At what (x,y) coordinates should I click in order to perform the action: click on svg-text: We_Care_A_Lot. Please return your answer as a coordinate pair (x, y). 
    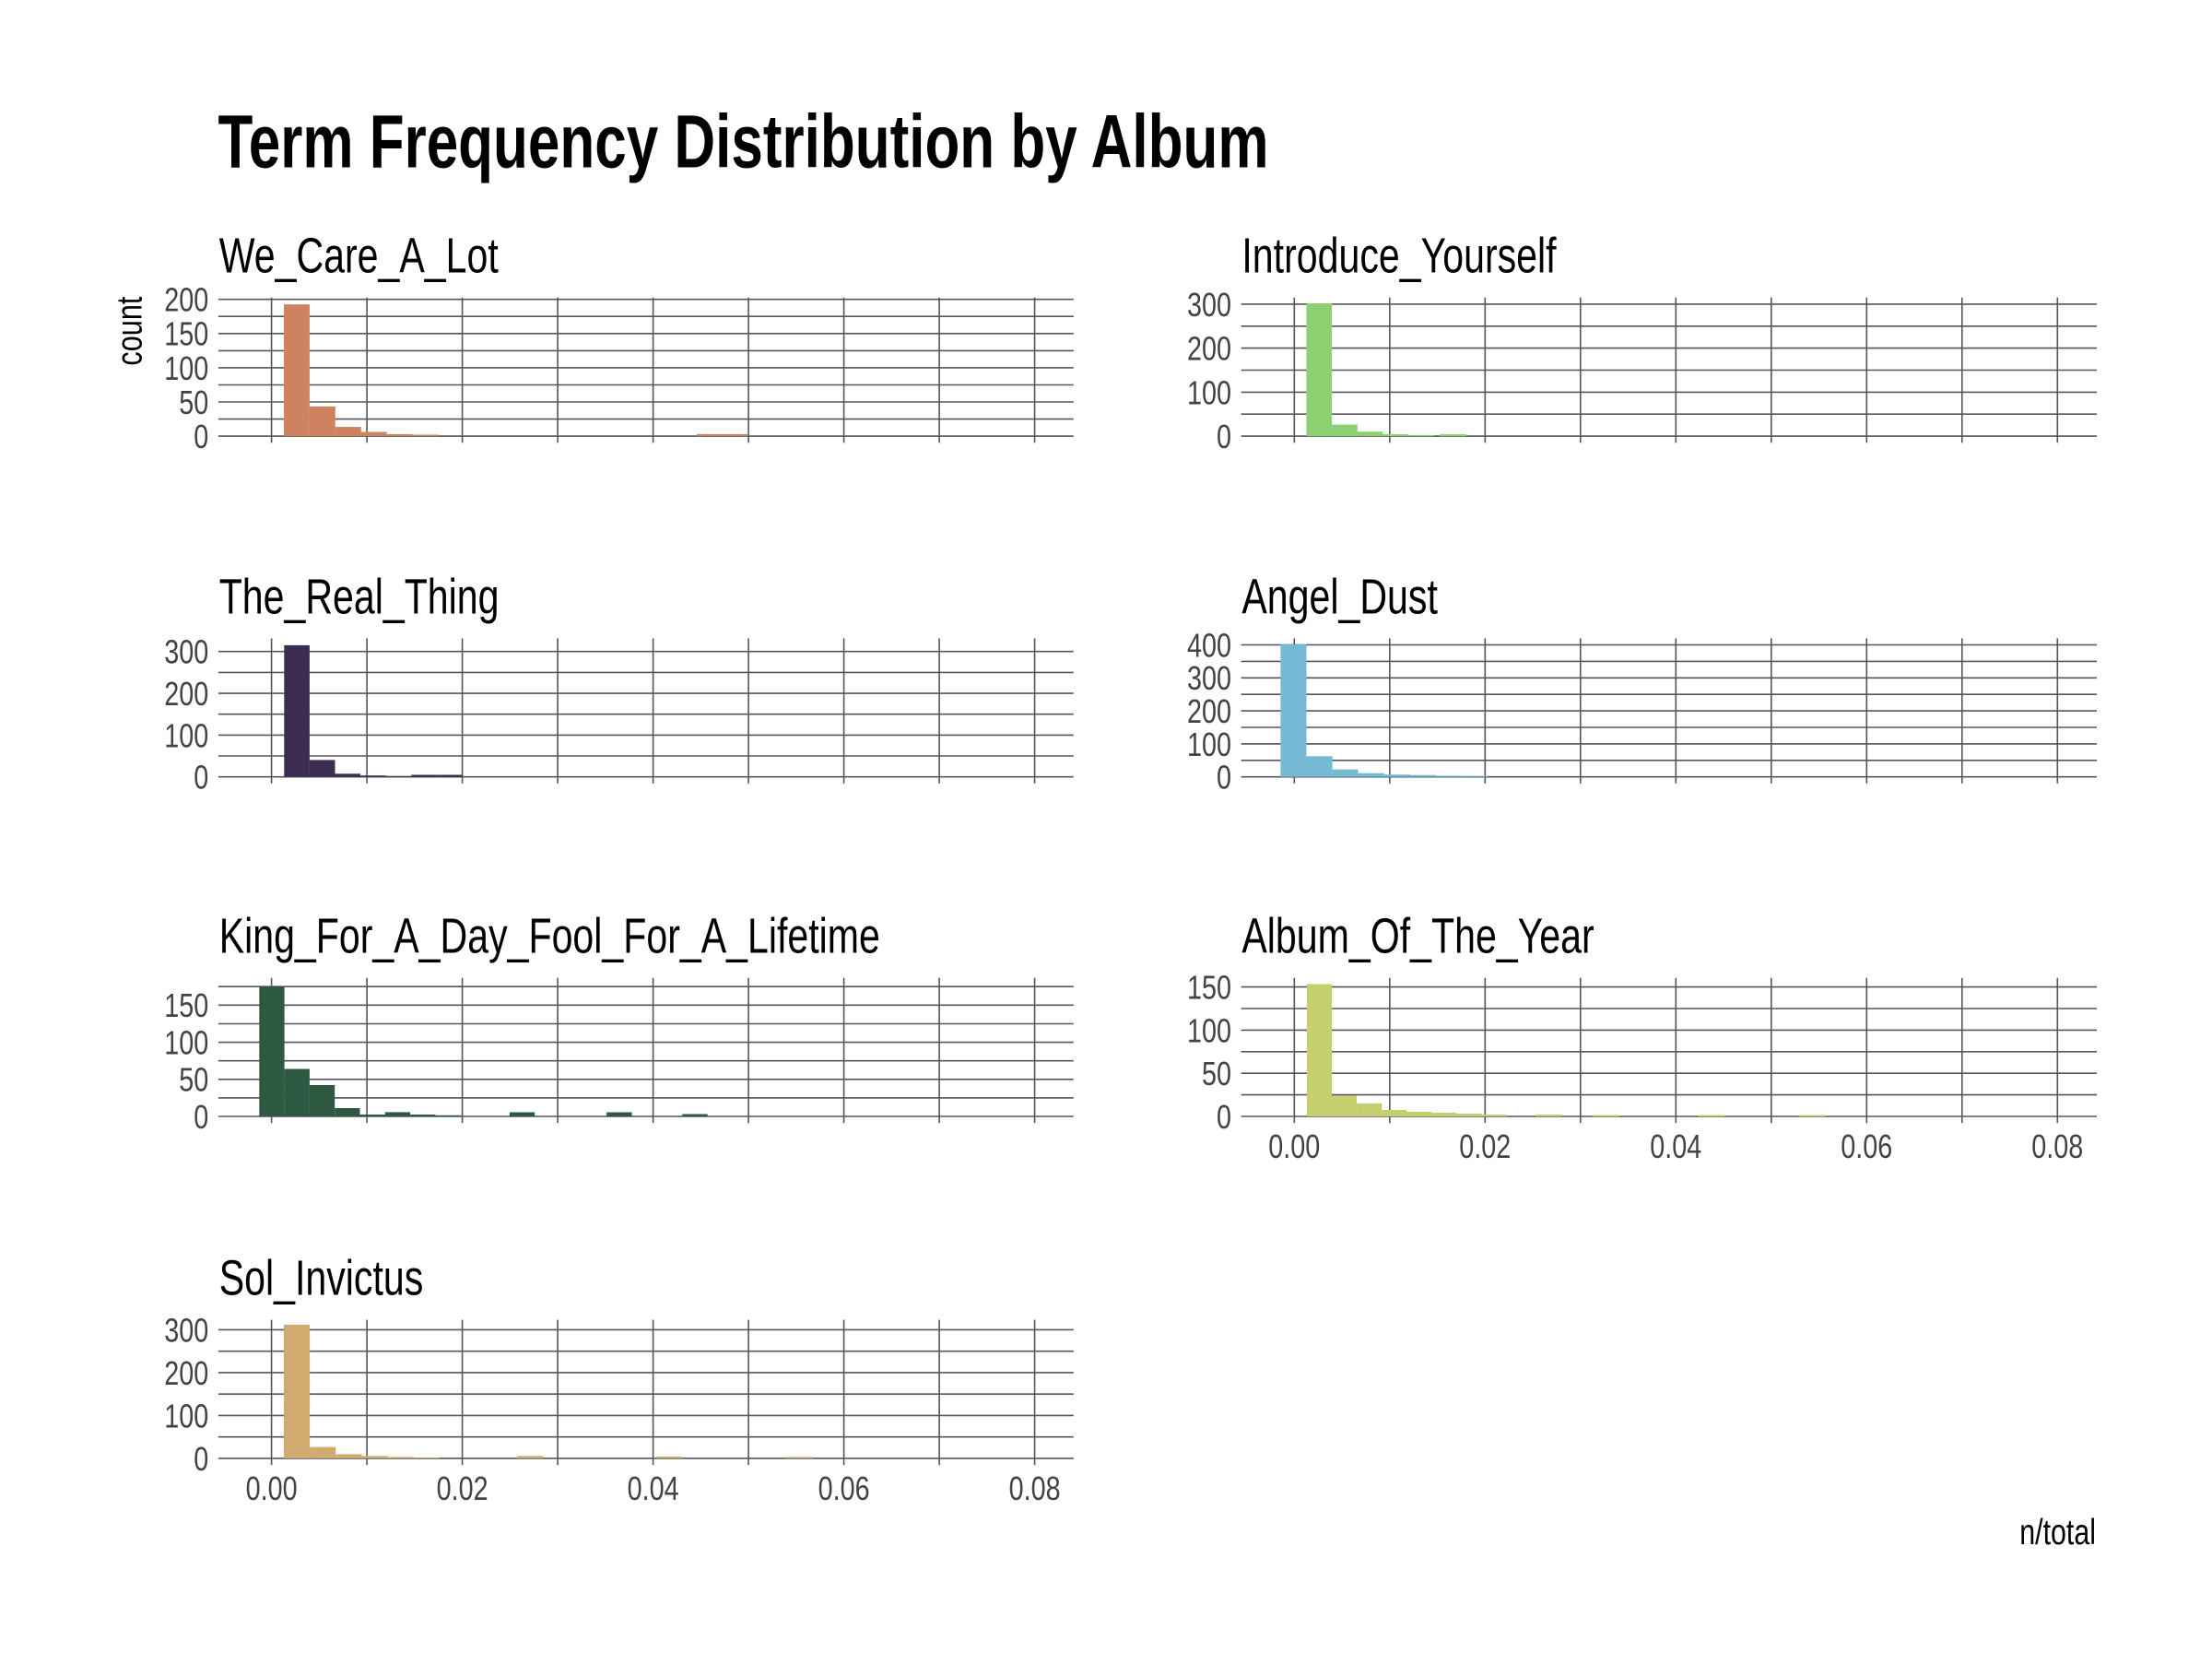
    Looking at the image, I should click on (359, 256).